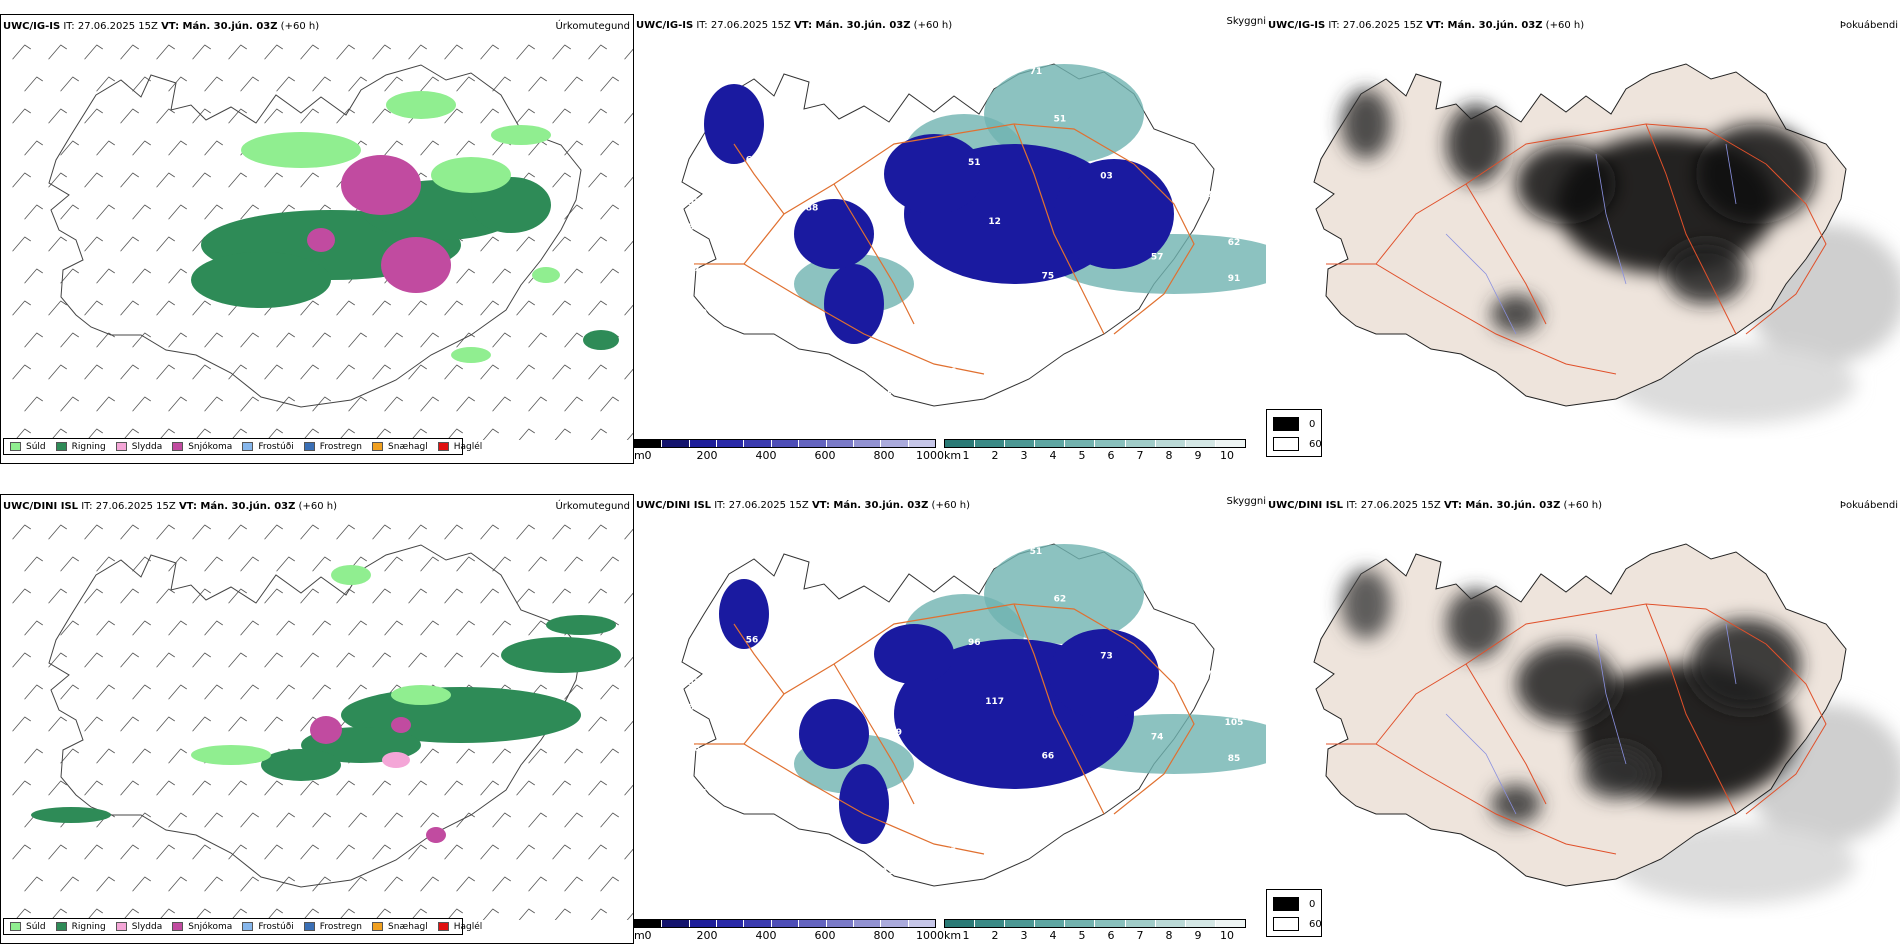 The image size is (1900, 950). Describe the element at coordinates (326, 704) in the screenshot. I see `precip-blobs` at that location.